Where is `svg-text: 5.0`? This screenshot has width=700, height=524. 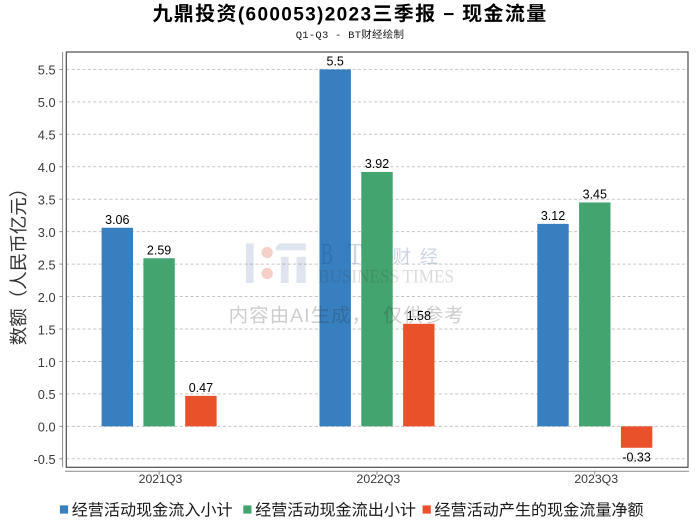
svg-text: 5.0 is located at coordinates (47, 102).